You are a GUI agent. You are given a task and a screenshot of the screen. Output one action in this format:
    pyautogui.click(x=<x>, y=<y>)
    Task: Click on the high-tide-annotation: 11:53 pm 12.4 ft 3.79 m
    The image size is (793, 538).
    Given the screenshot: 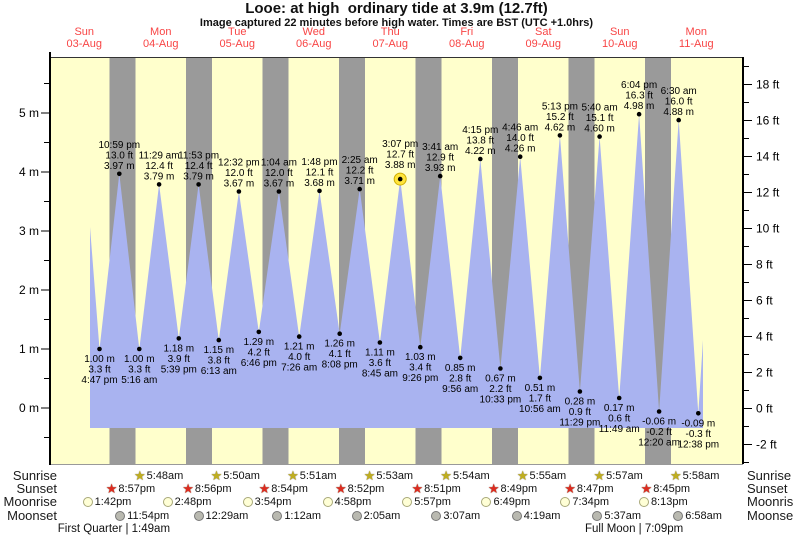 What is the action you would take?
    pyautogui.click(x=198, y=166)
    